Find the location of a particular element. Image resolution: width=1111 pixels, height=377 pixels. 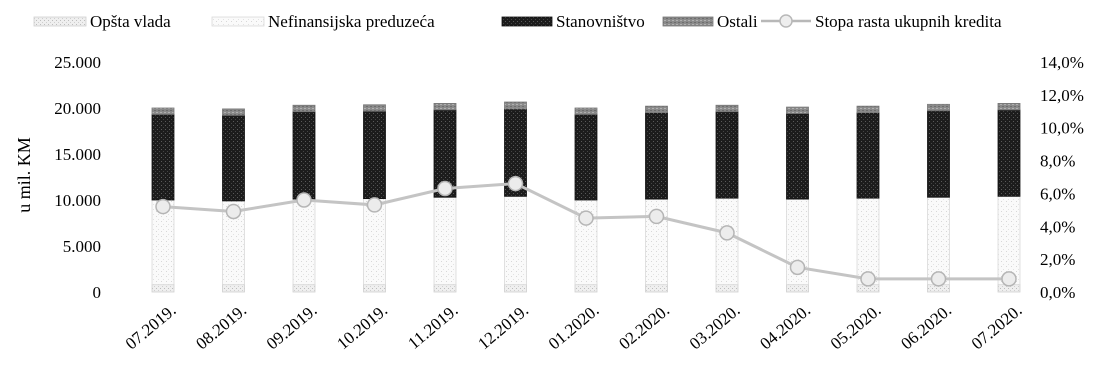

legend-swatch-nefinansijska-preduzeca is located at coordinates (238, 21).